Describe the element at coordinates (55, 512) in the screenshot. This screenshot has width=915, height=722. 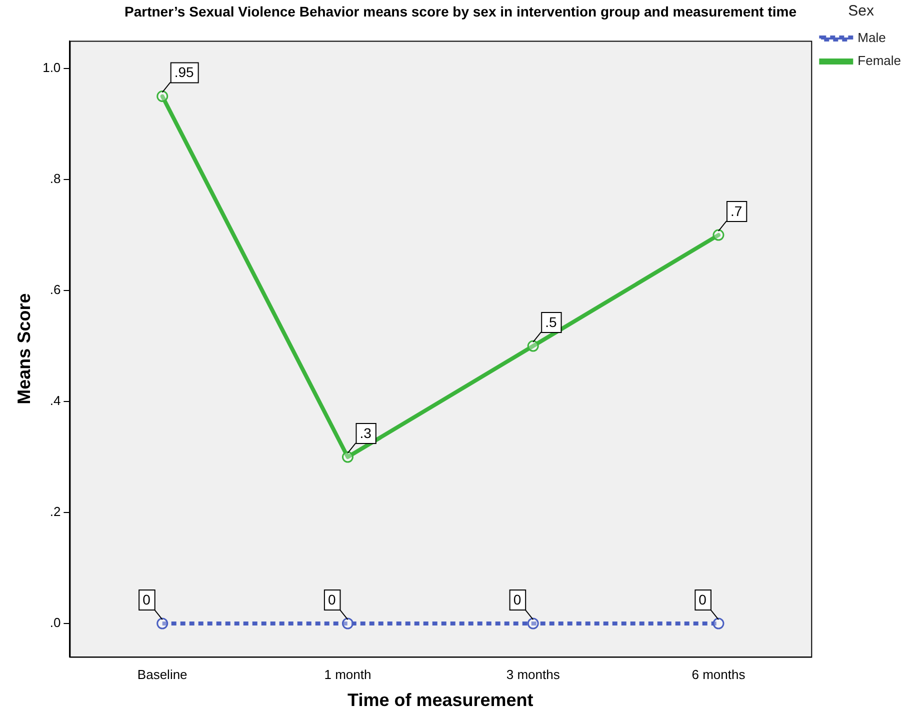
I see `y-tick-label: .2` at that location.